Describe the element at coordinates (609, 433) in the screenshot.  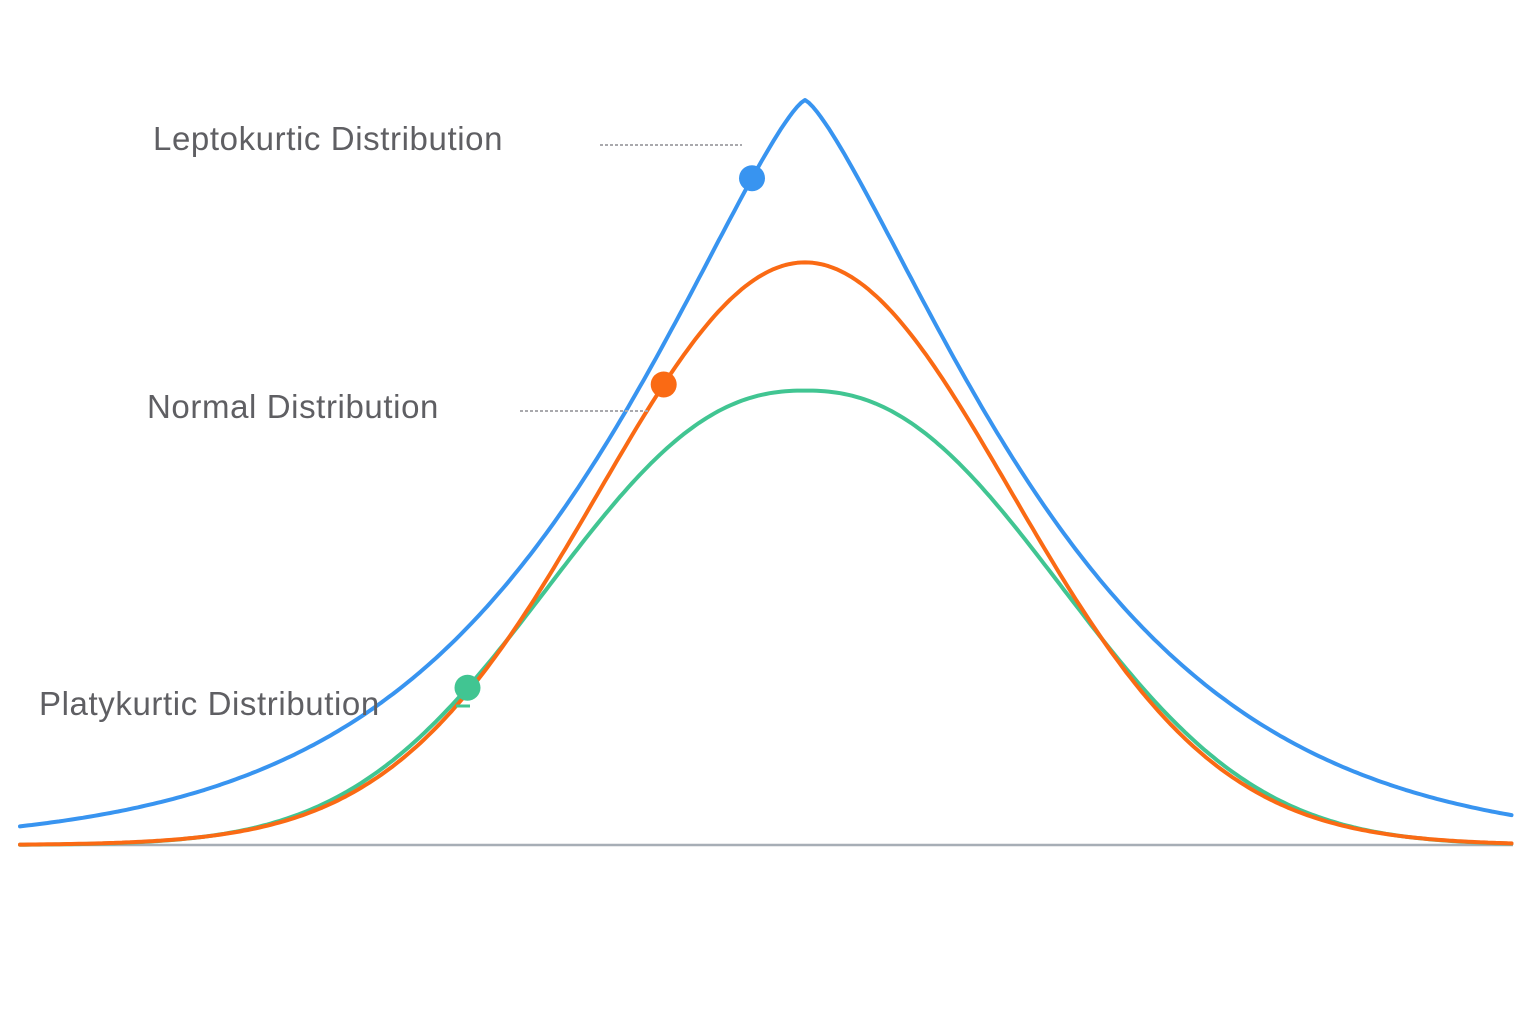
I see `markers-group` at that location.